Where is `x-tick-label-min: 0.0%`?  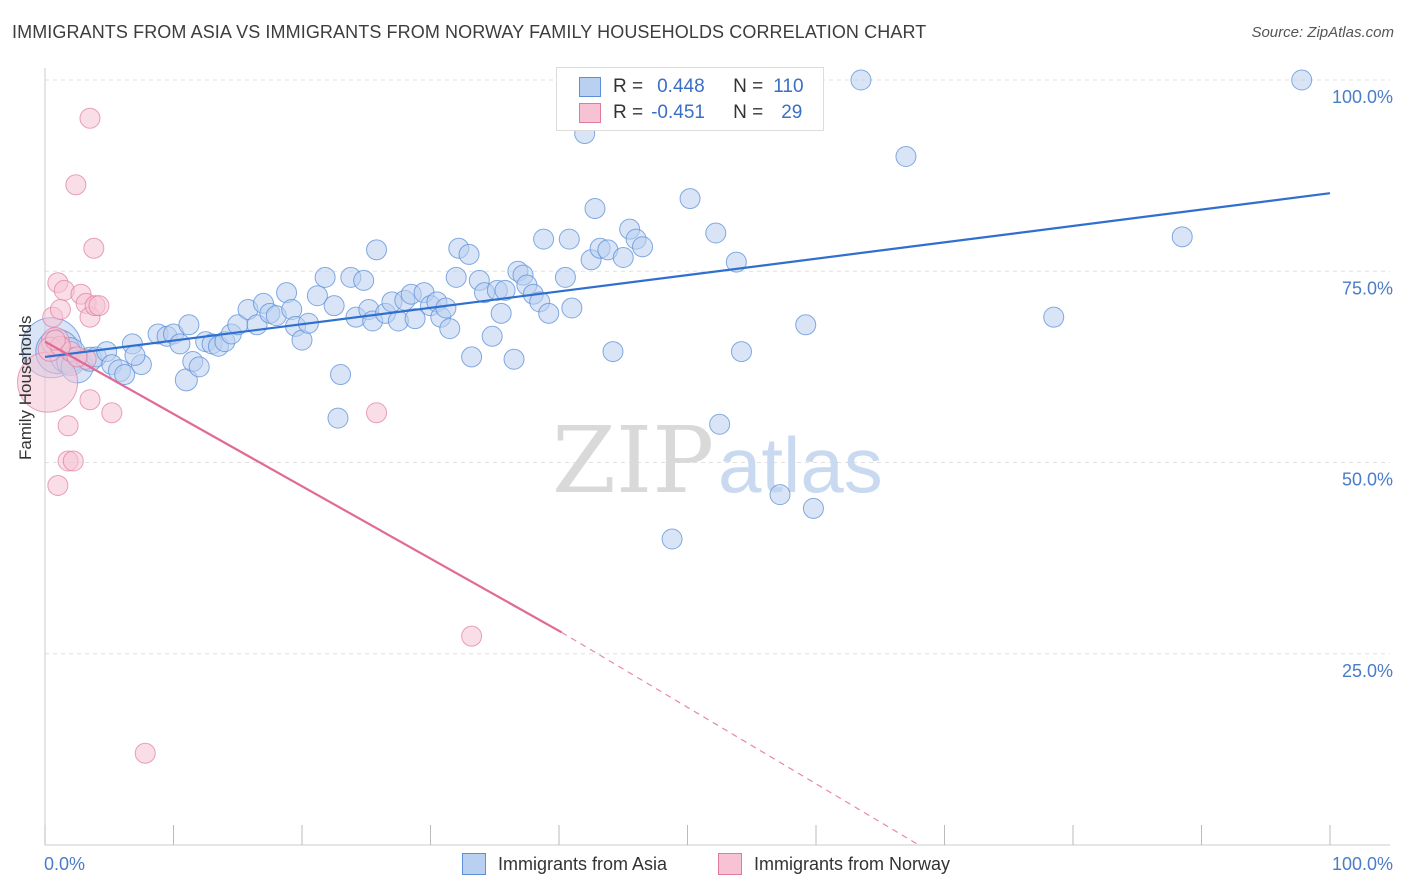
x-tick-label-min: 0.0% is located at coordinates (64, 864).